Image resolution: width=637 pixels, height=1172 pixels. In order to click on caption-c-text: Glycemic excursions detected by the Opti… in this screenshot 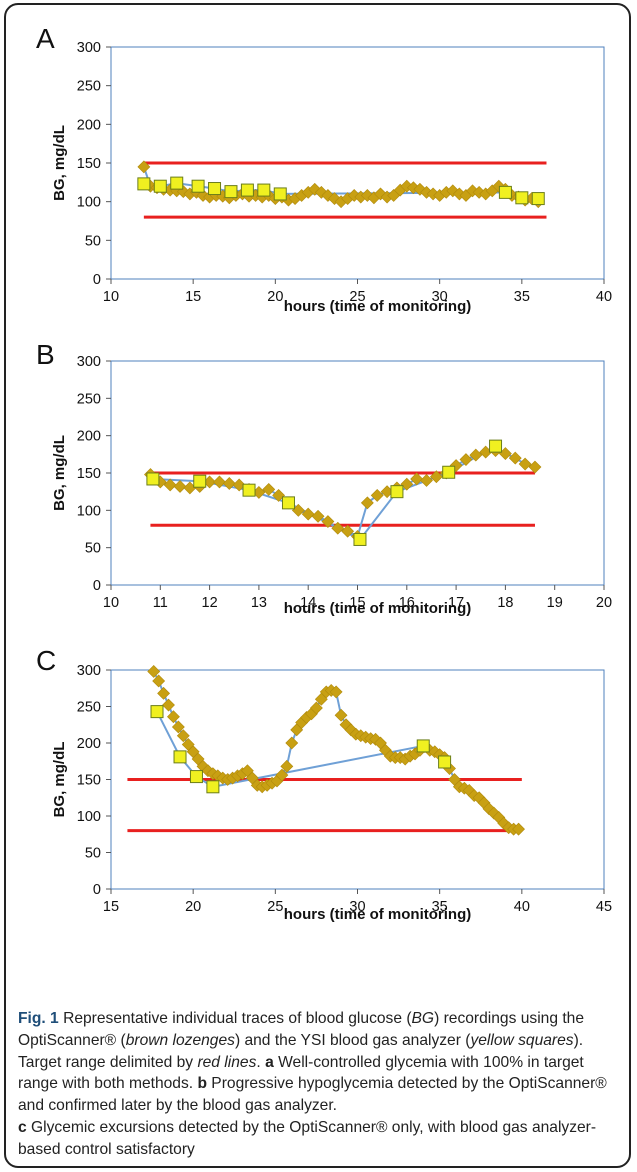, I will do `click(307, 1138)`.